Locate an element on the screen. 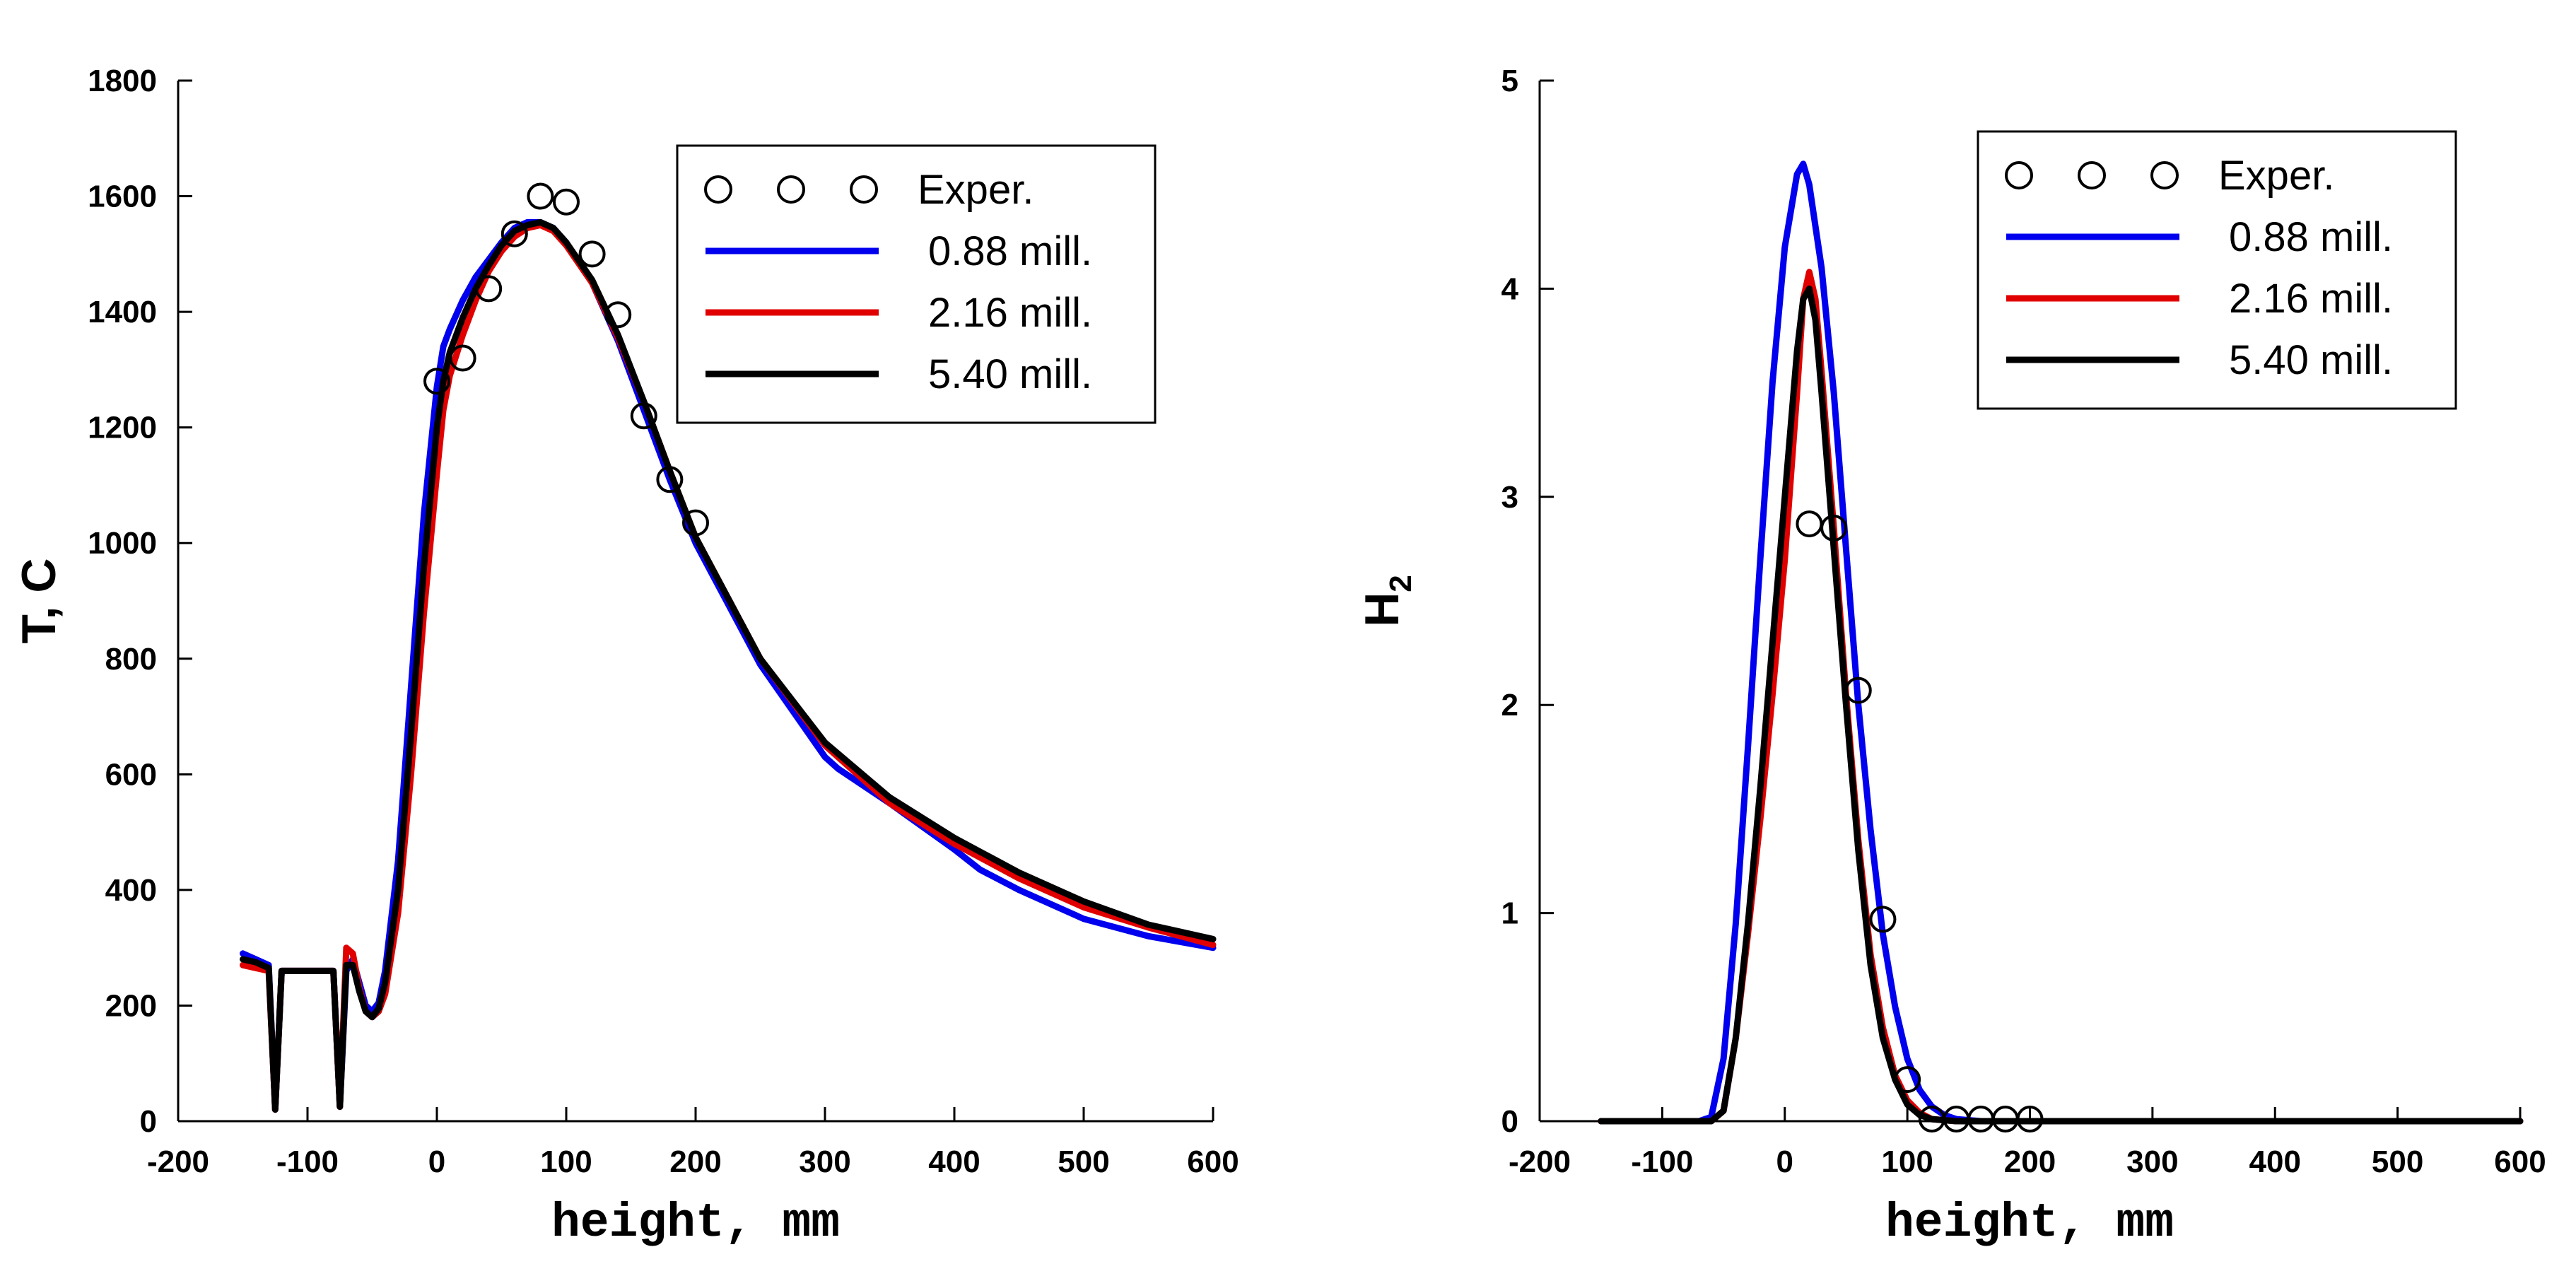  y-axis-label: T, C is located at coordinates (39, 601).